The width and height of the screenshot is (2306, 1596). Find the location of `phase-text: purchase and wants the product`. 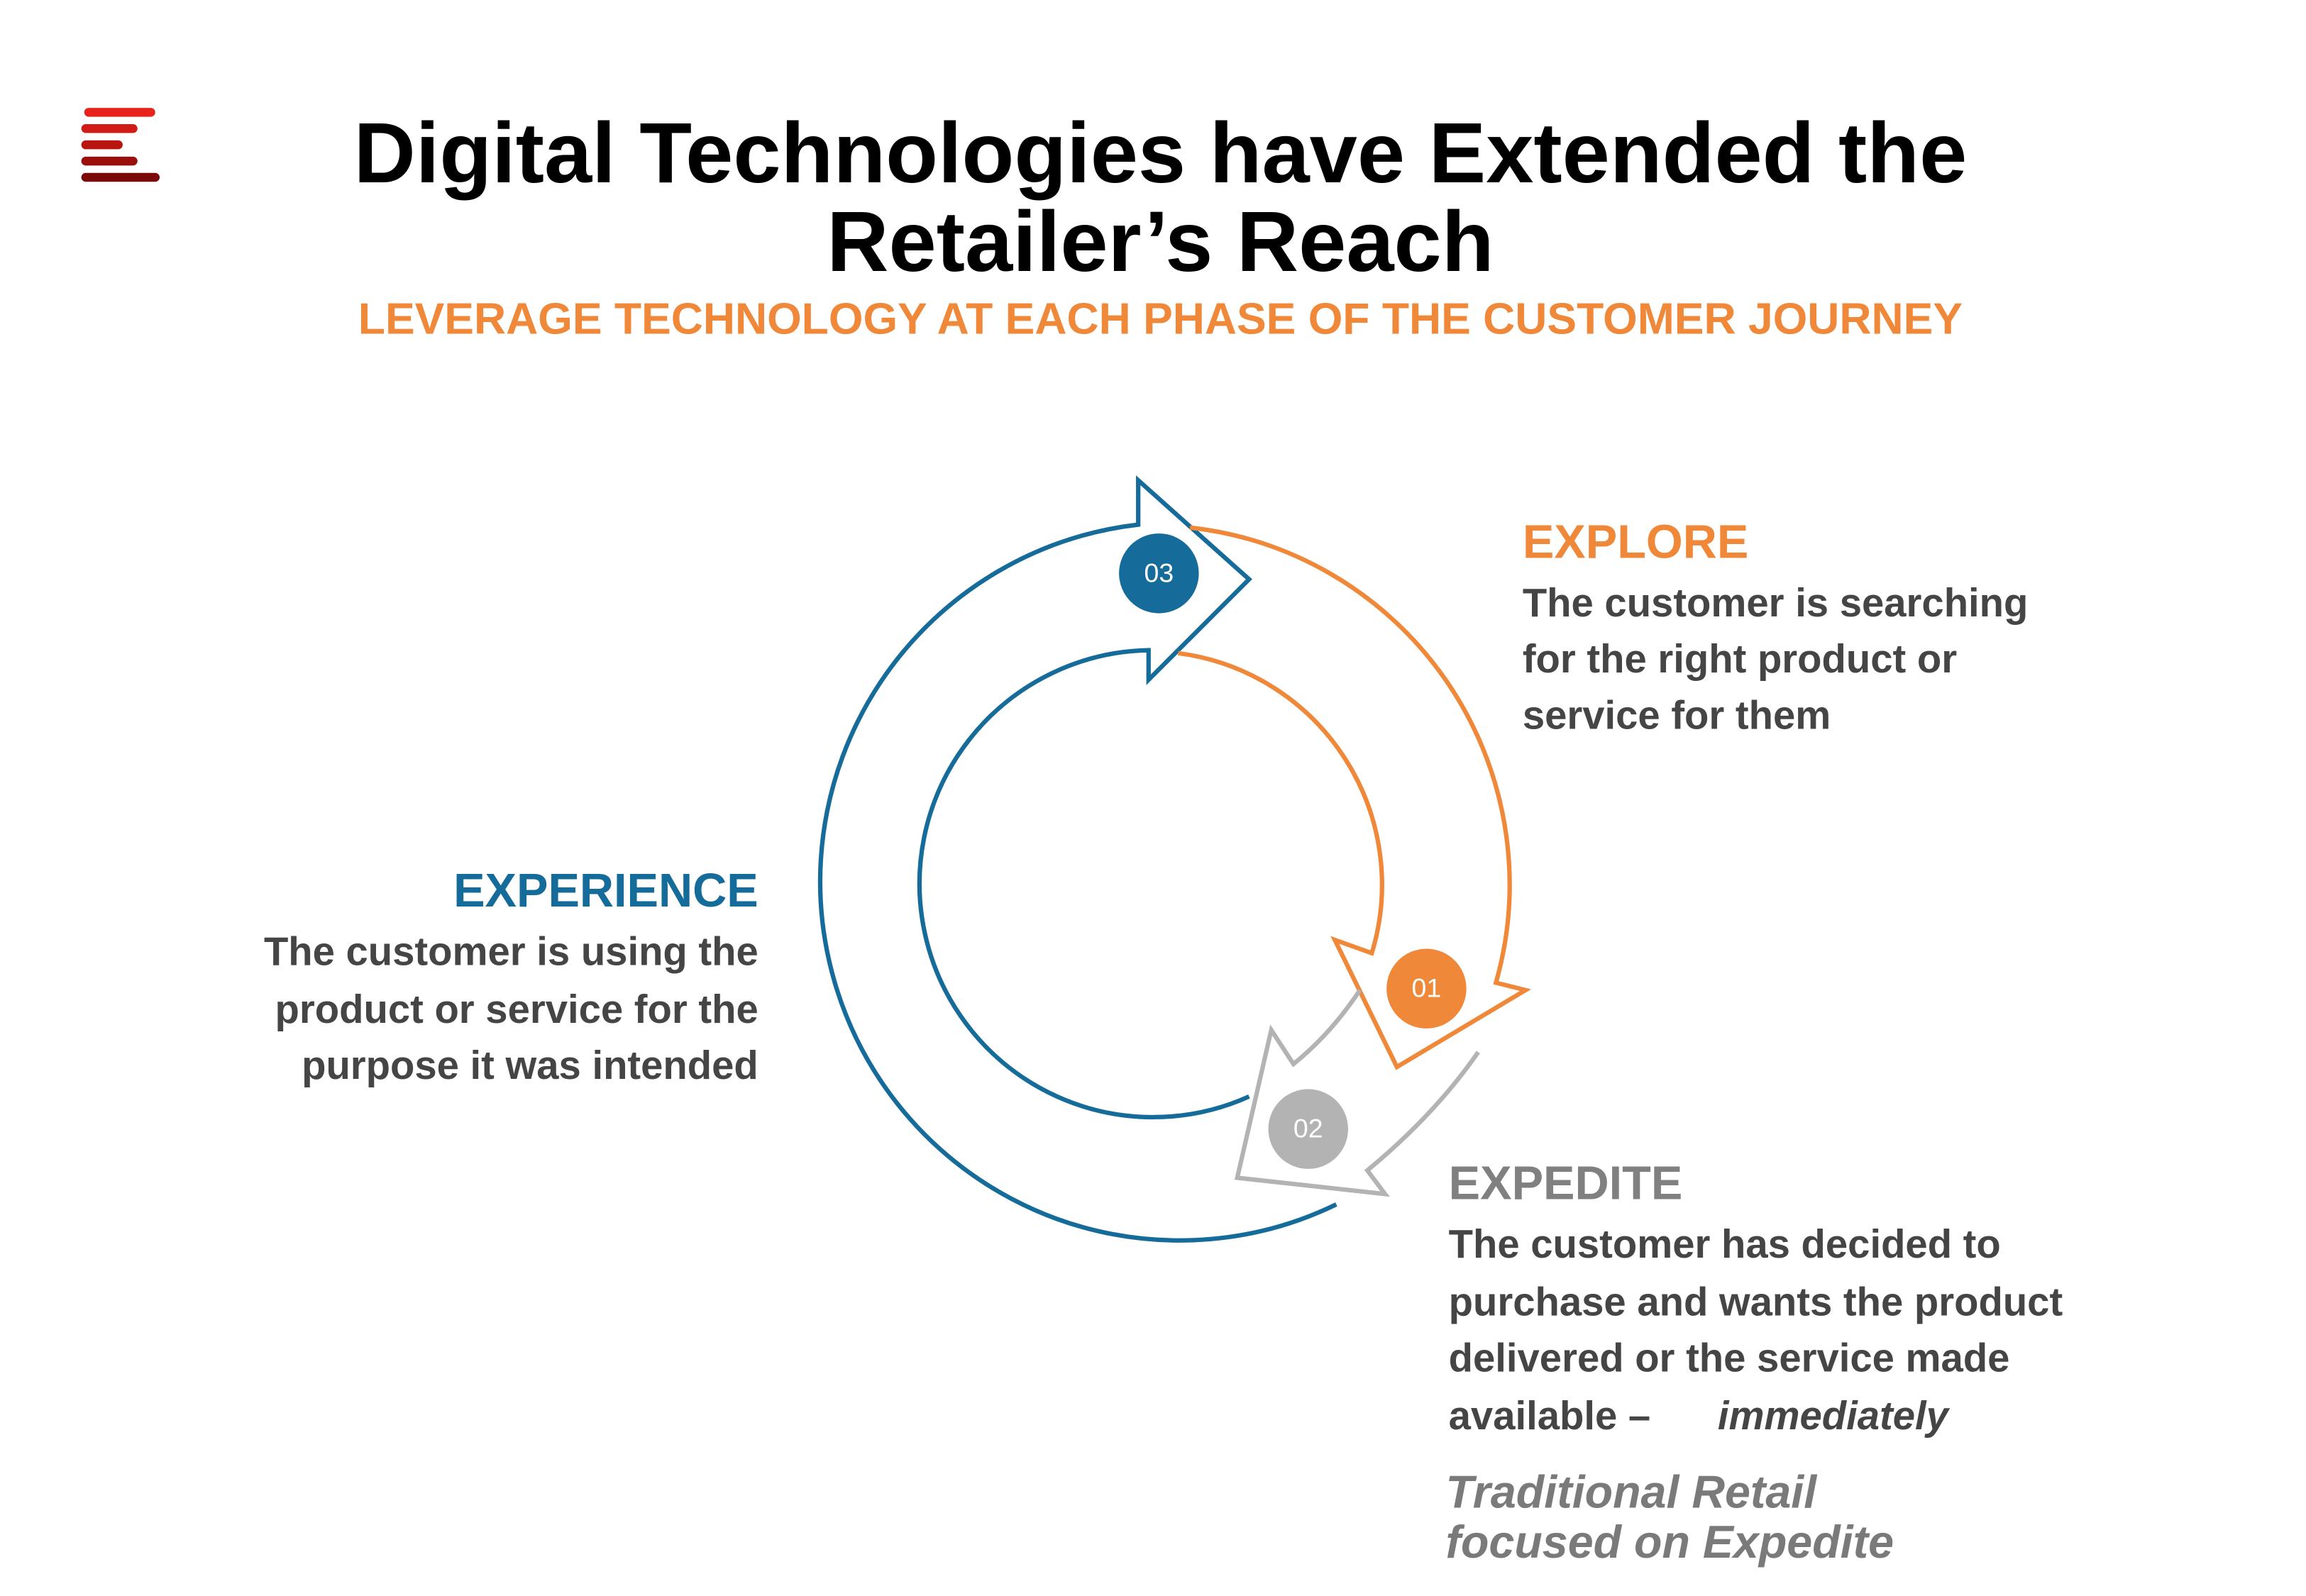

phase-text: purchase and wants the product is located at coordinates (1756, 1302).